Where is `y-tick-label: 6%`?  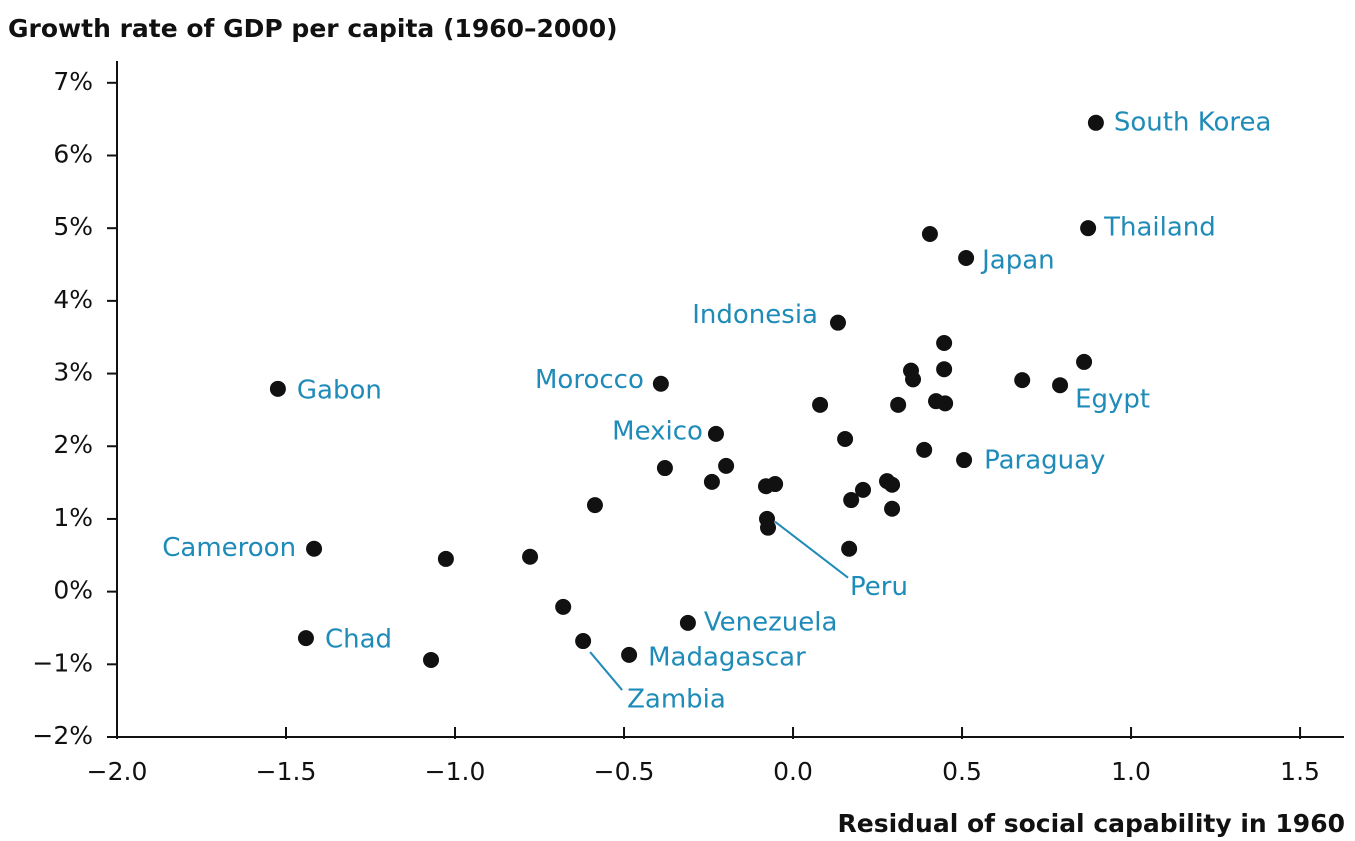 y-tick-label: 6% is located at coordinates (73, 153).